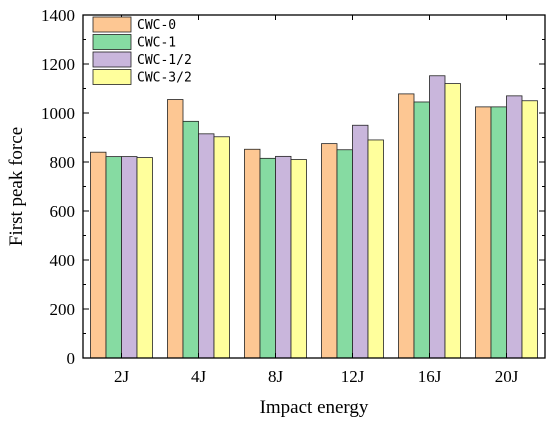 The height and width of the screenshot is (423, 550). Describe the element at coordinates (71, 358) in the screenshot. I see `y-tick-label: 0` at that location.